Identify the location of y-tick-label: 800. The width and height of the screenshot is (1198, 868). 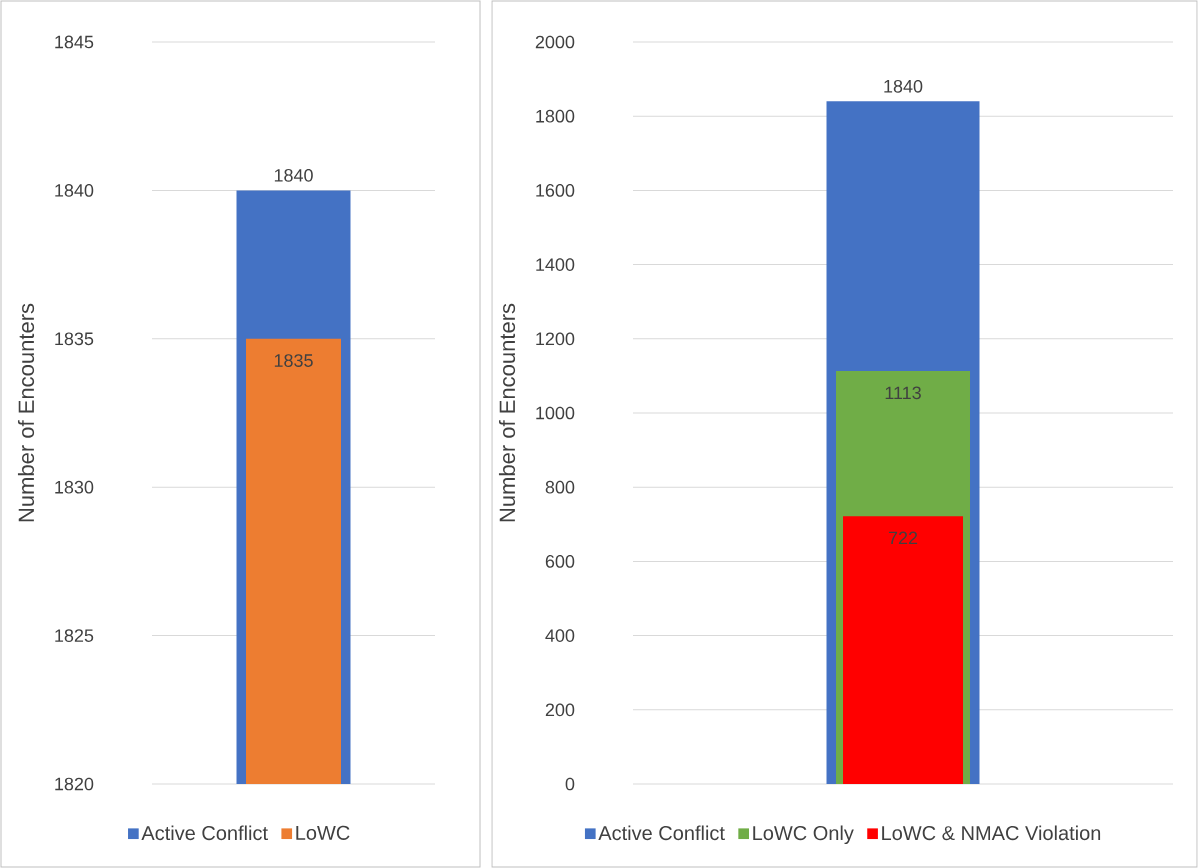
(560, 487).